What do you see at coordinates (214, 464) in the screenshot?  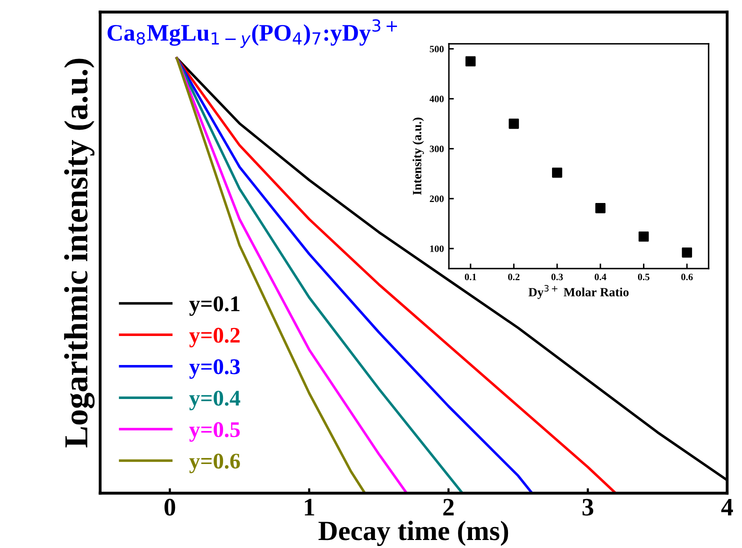 I see `legend-label: y=0.6` at bounding box center [214, 464].